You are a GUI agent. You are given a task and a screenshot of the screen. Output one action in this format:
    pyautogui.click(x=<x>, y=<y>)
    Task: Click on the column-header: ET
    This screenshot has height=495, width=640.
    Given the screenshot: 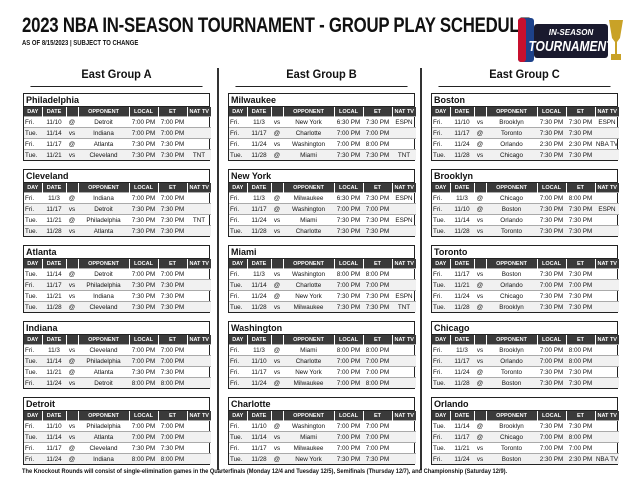 What is the action you would take?
    pyautogui.click(x=581, y=416)
    